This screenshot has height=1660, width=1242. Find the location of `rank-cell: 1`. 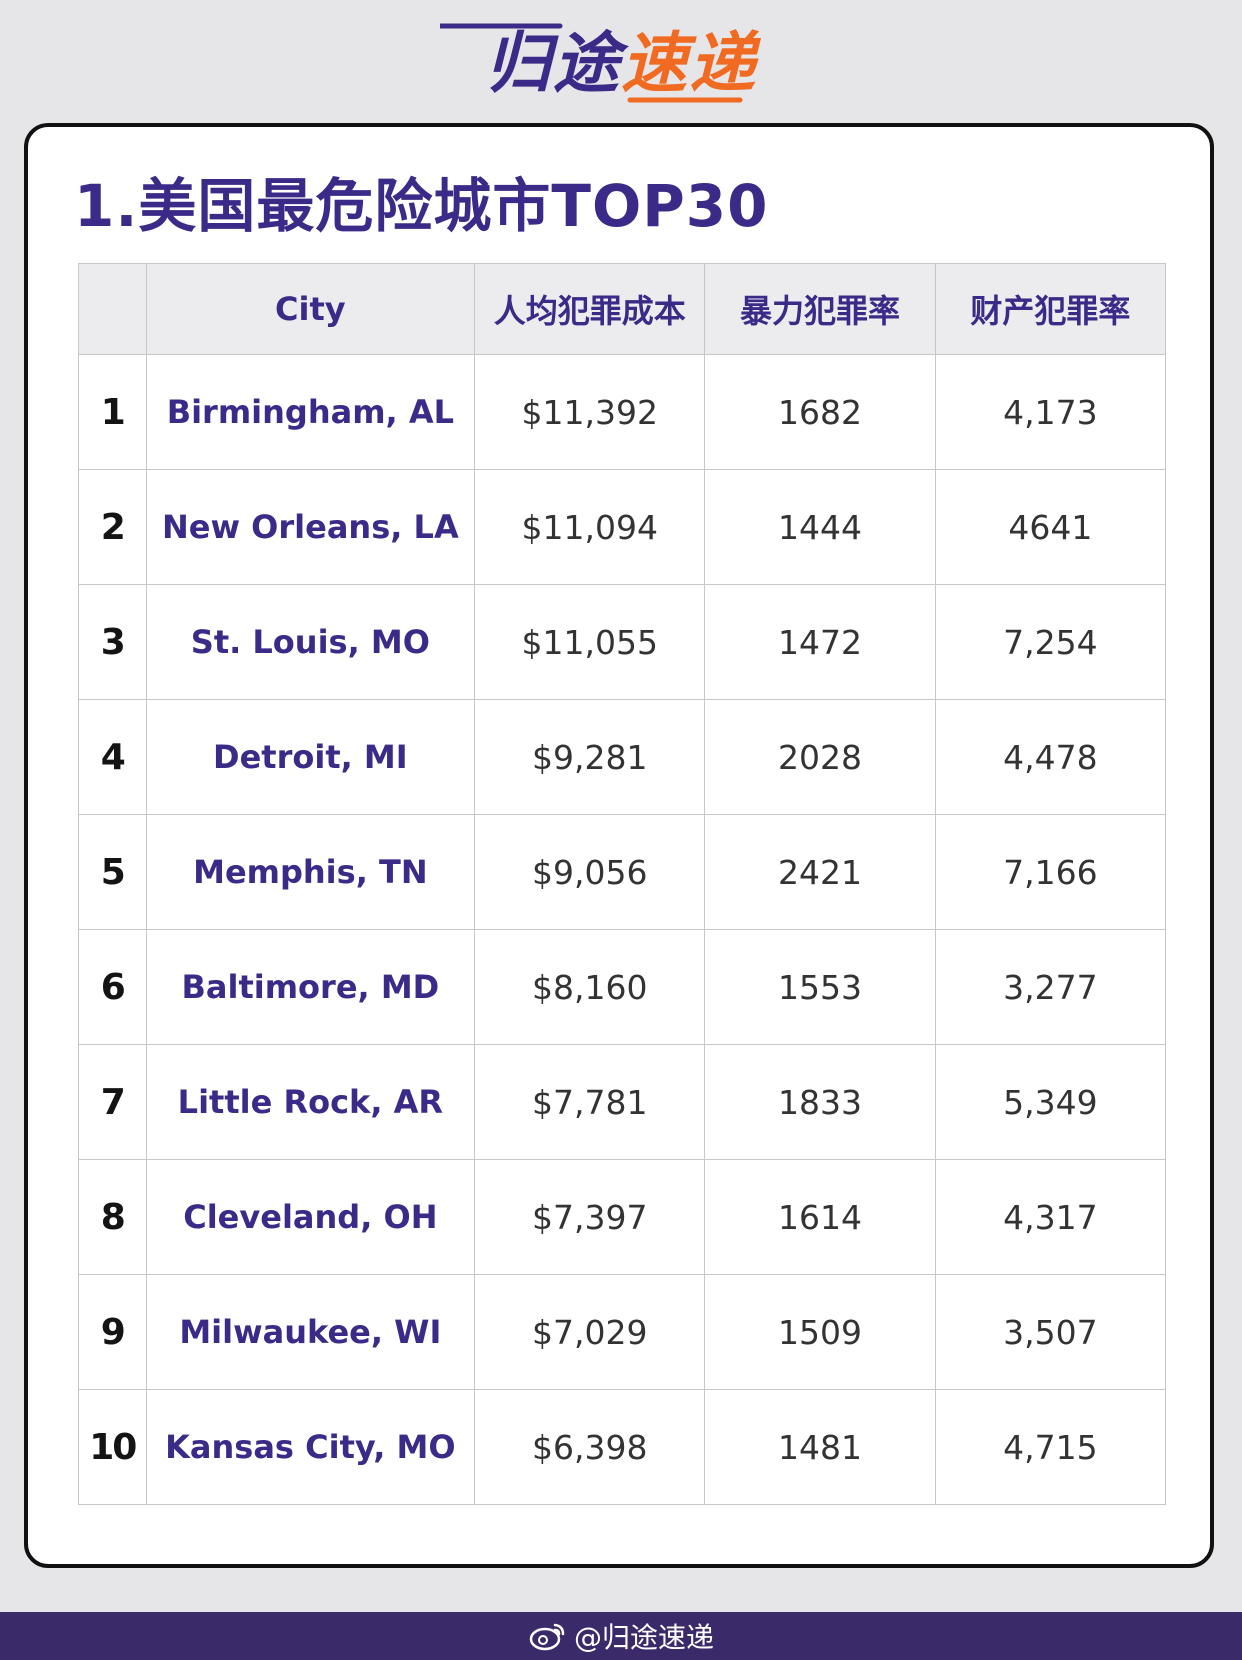

rank-cell: 1 is located at coordinates (112, 412).